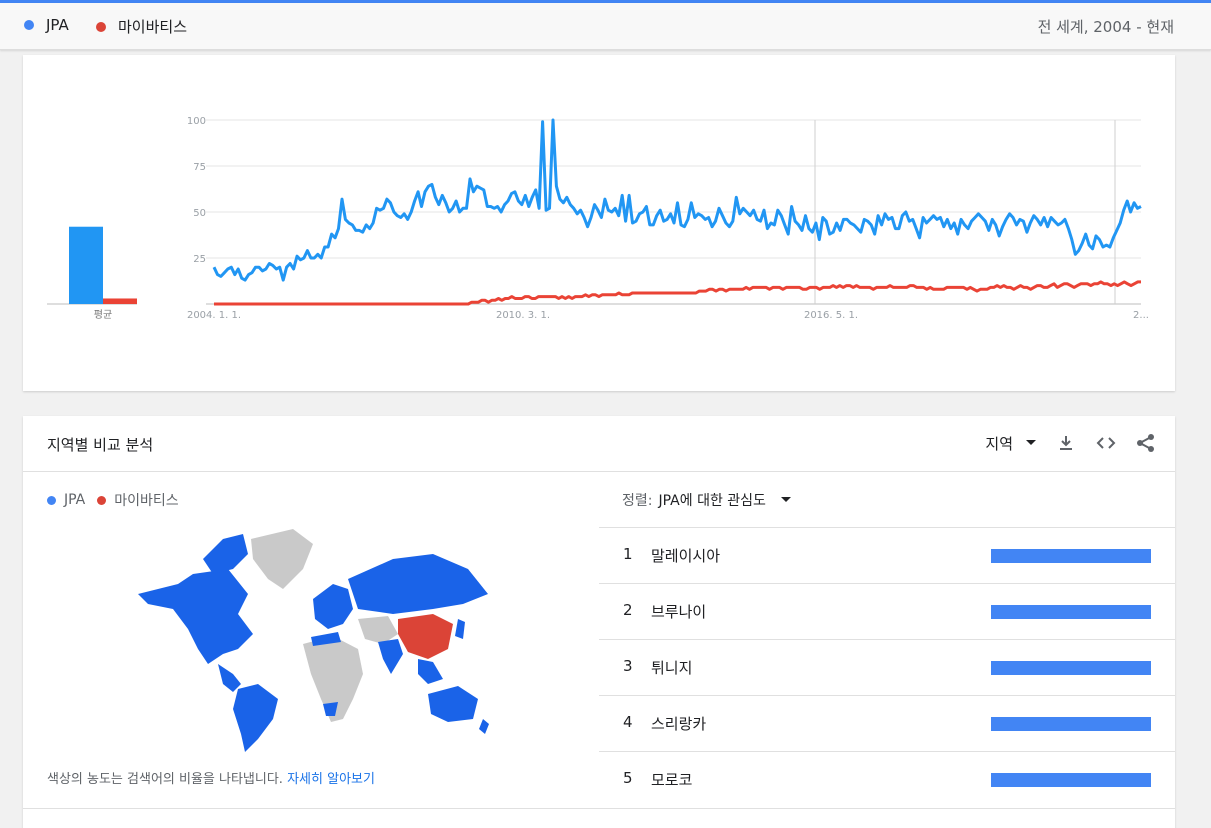 The image size is (1211, 828). I want to click on sort-control: 정렬: JPA에 대한 관심도, so click(707, 500).